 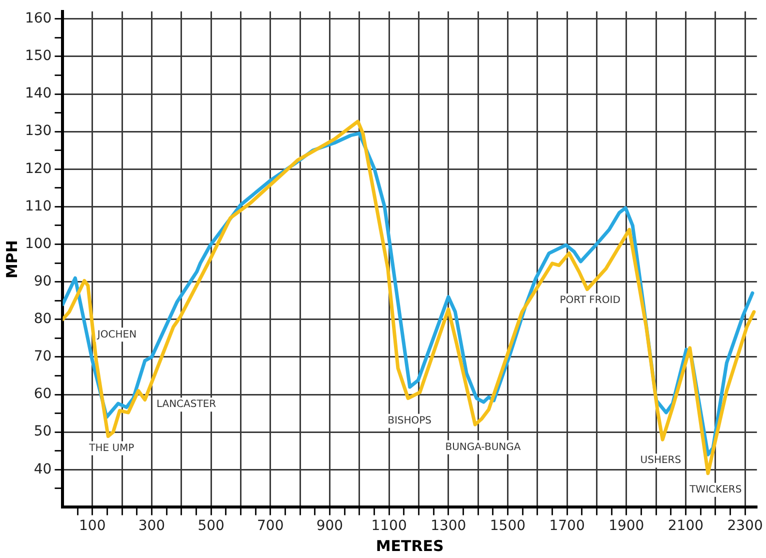 I want to click on annotation: LANCASTER, so click(x=186, y=404).